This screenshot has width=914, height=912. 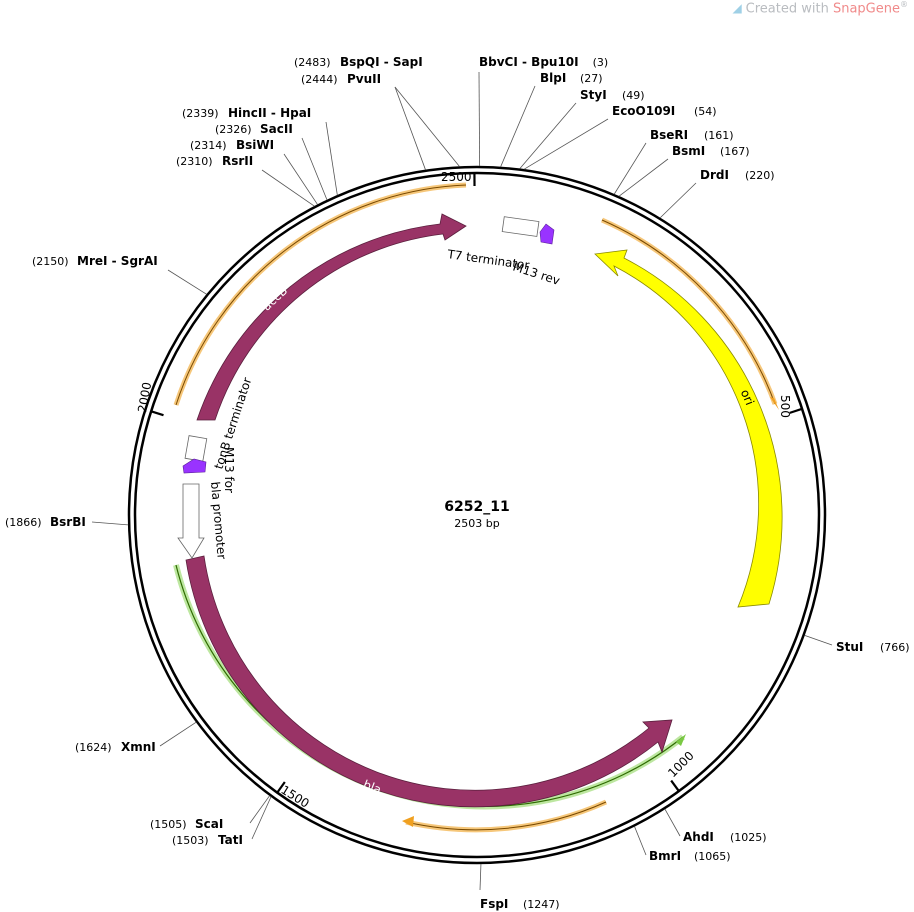 What do you see at coordinates (748, 837) in the screenshot?
I see `site-position: (1025)` at bounding box center [748, 837].